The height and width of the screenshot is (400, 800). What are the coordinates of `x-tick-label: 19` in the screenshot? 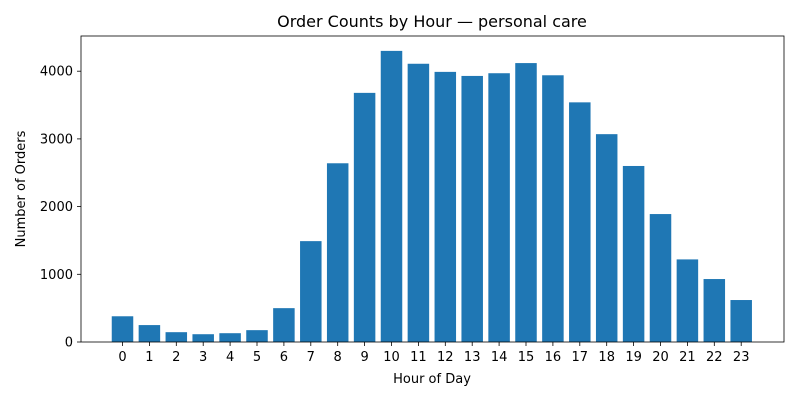 It's located at (633, 357).